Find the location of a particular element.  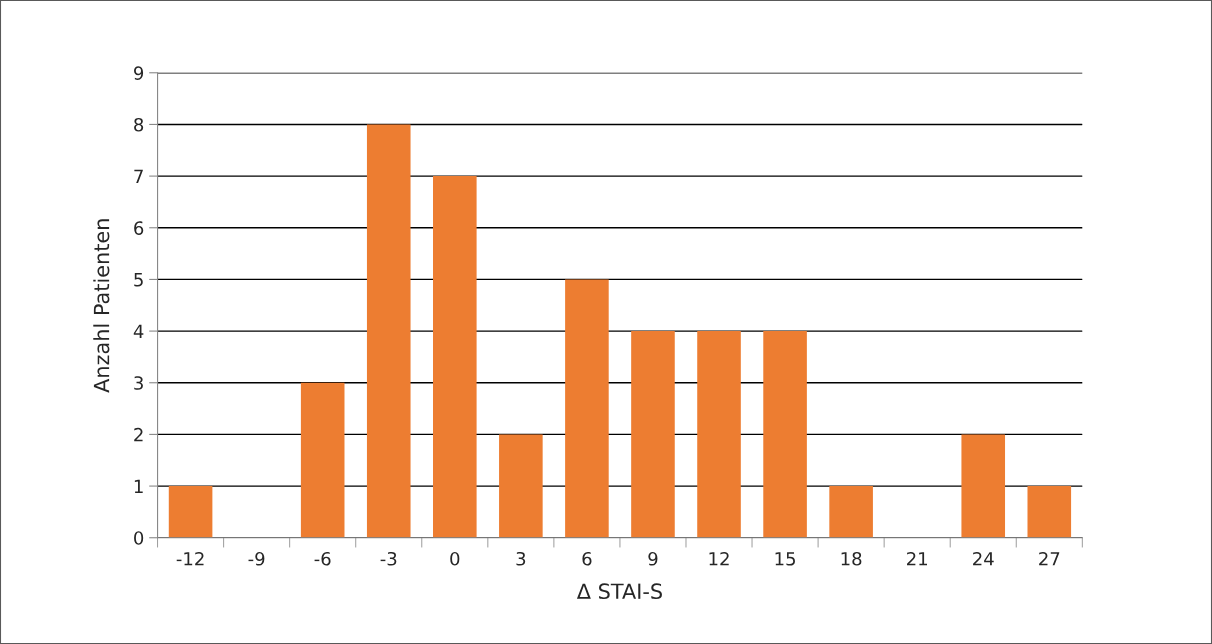

x-tick-label: 21 is located at coordinates (917, 558).